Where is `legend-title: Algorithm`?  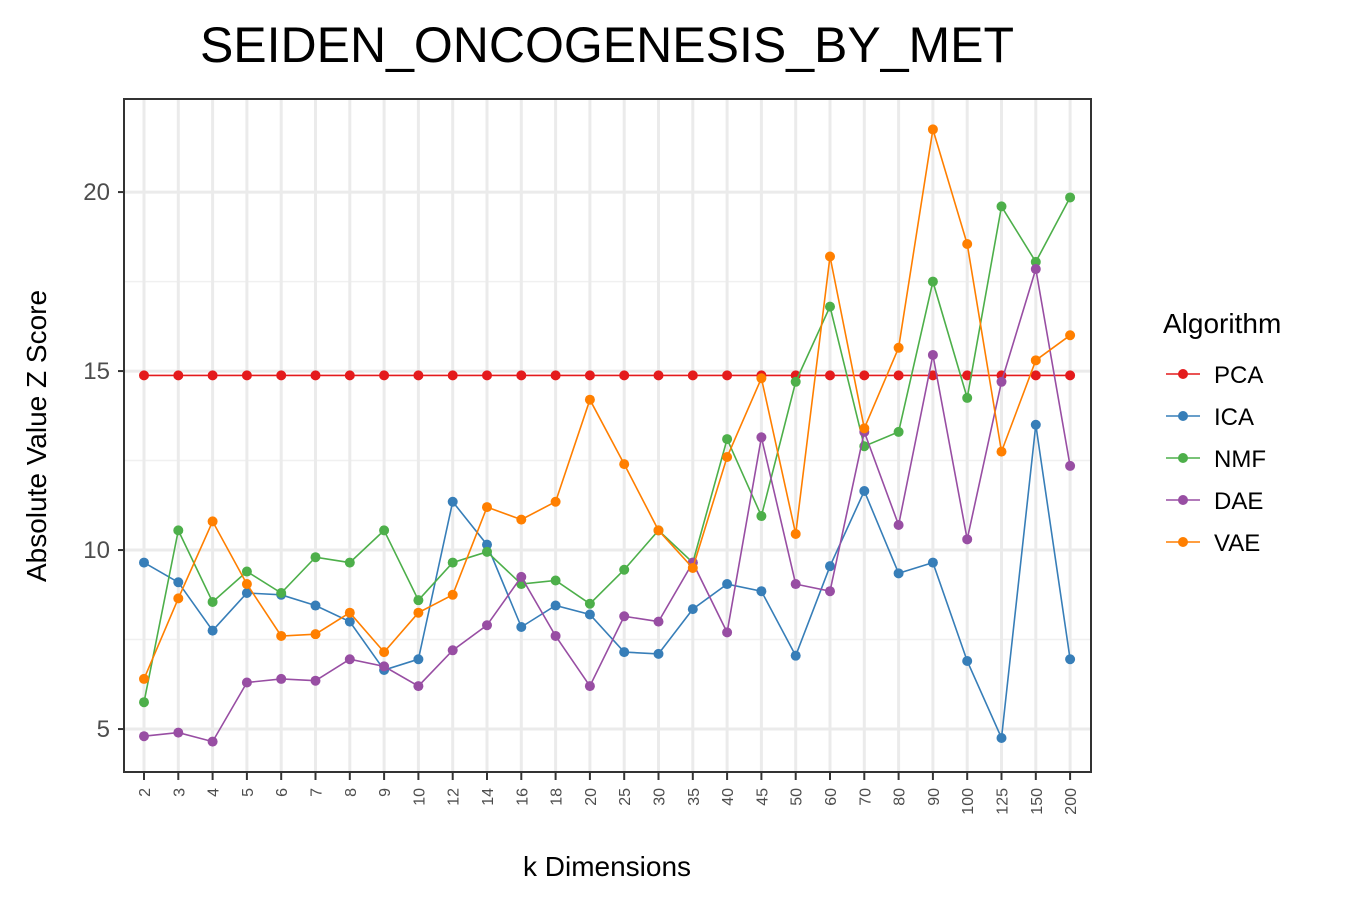
legend-title: Algorithm is located at coordinates (1222, 323).